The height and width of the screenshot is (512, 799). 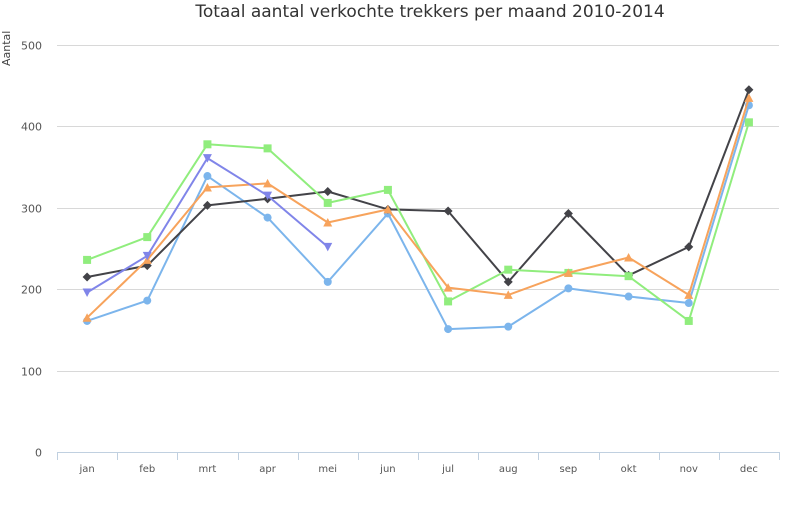 I want to click on x-tick-label: jun, so click(x=387, y=469).